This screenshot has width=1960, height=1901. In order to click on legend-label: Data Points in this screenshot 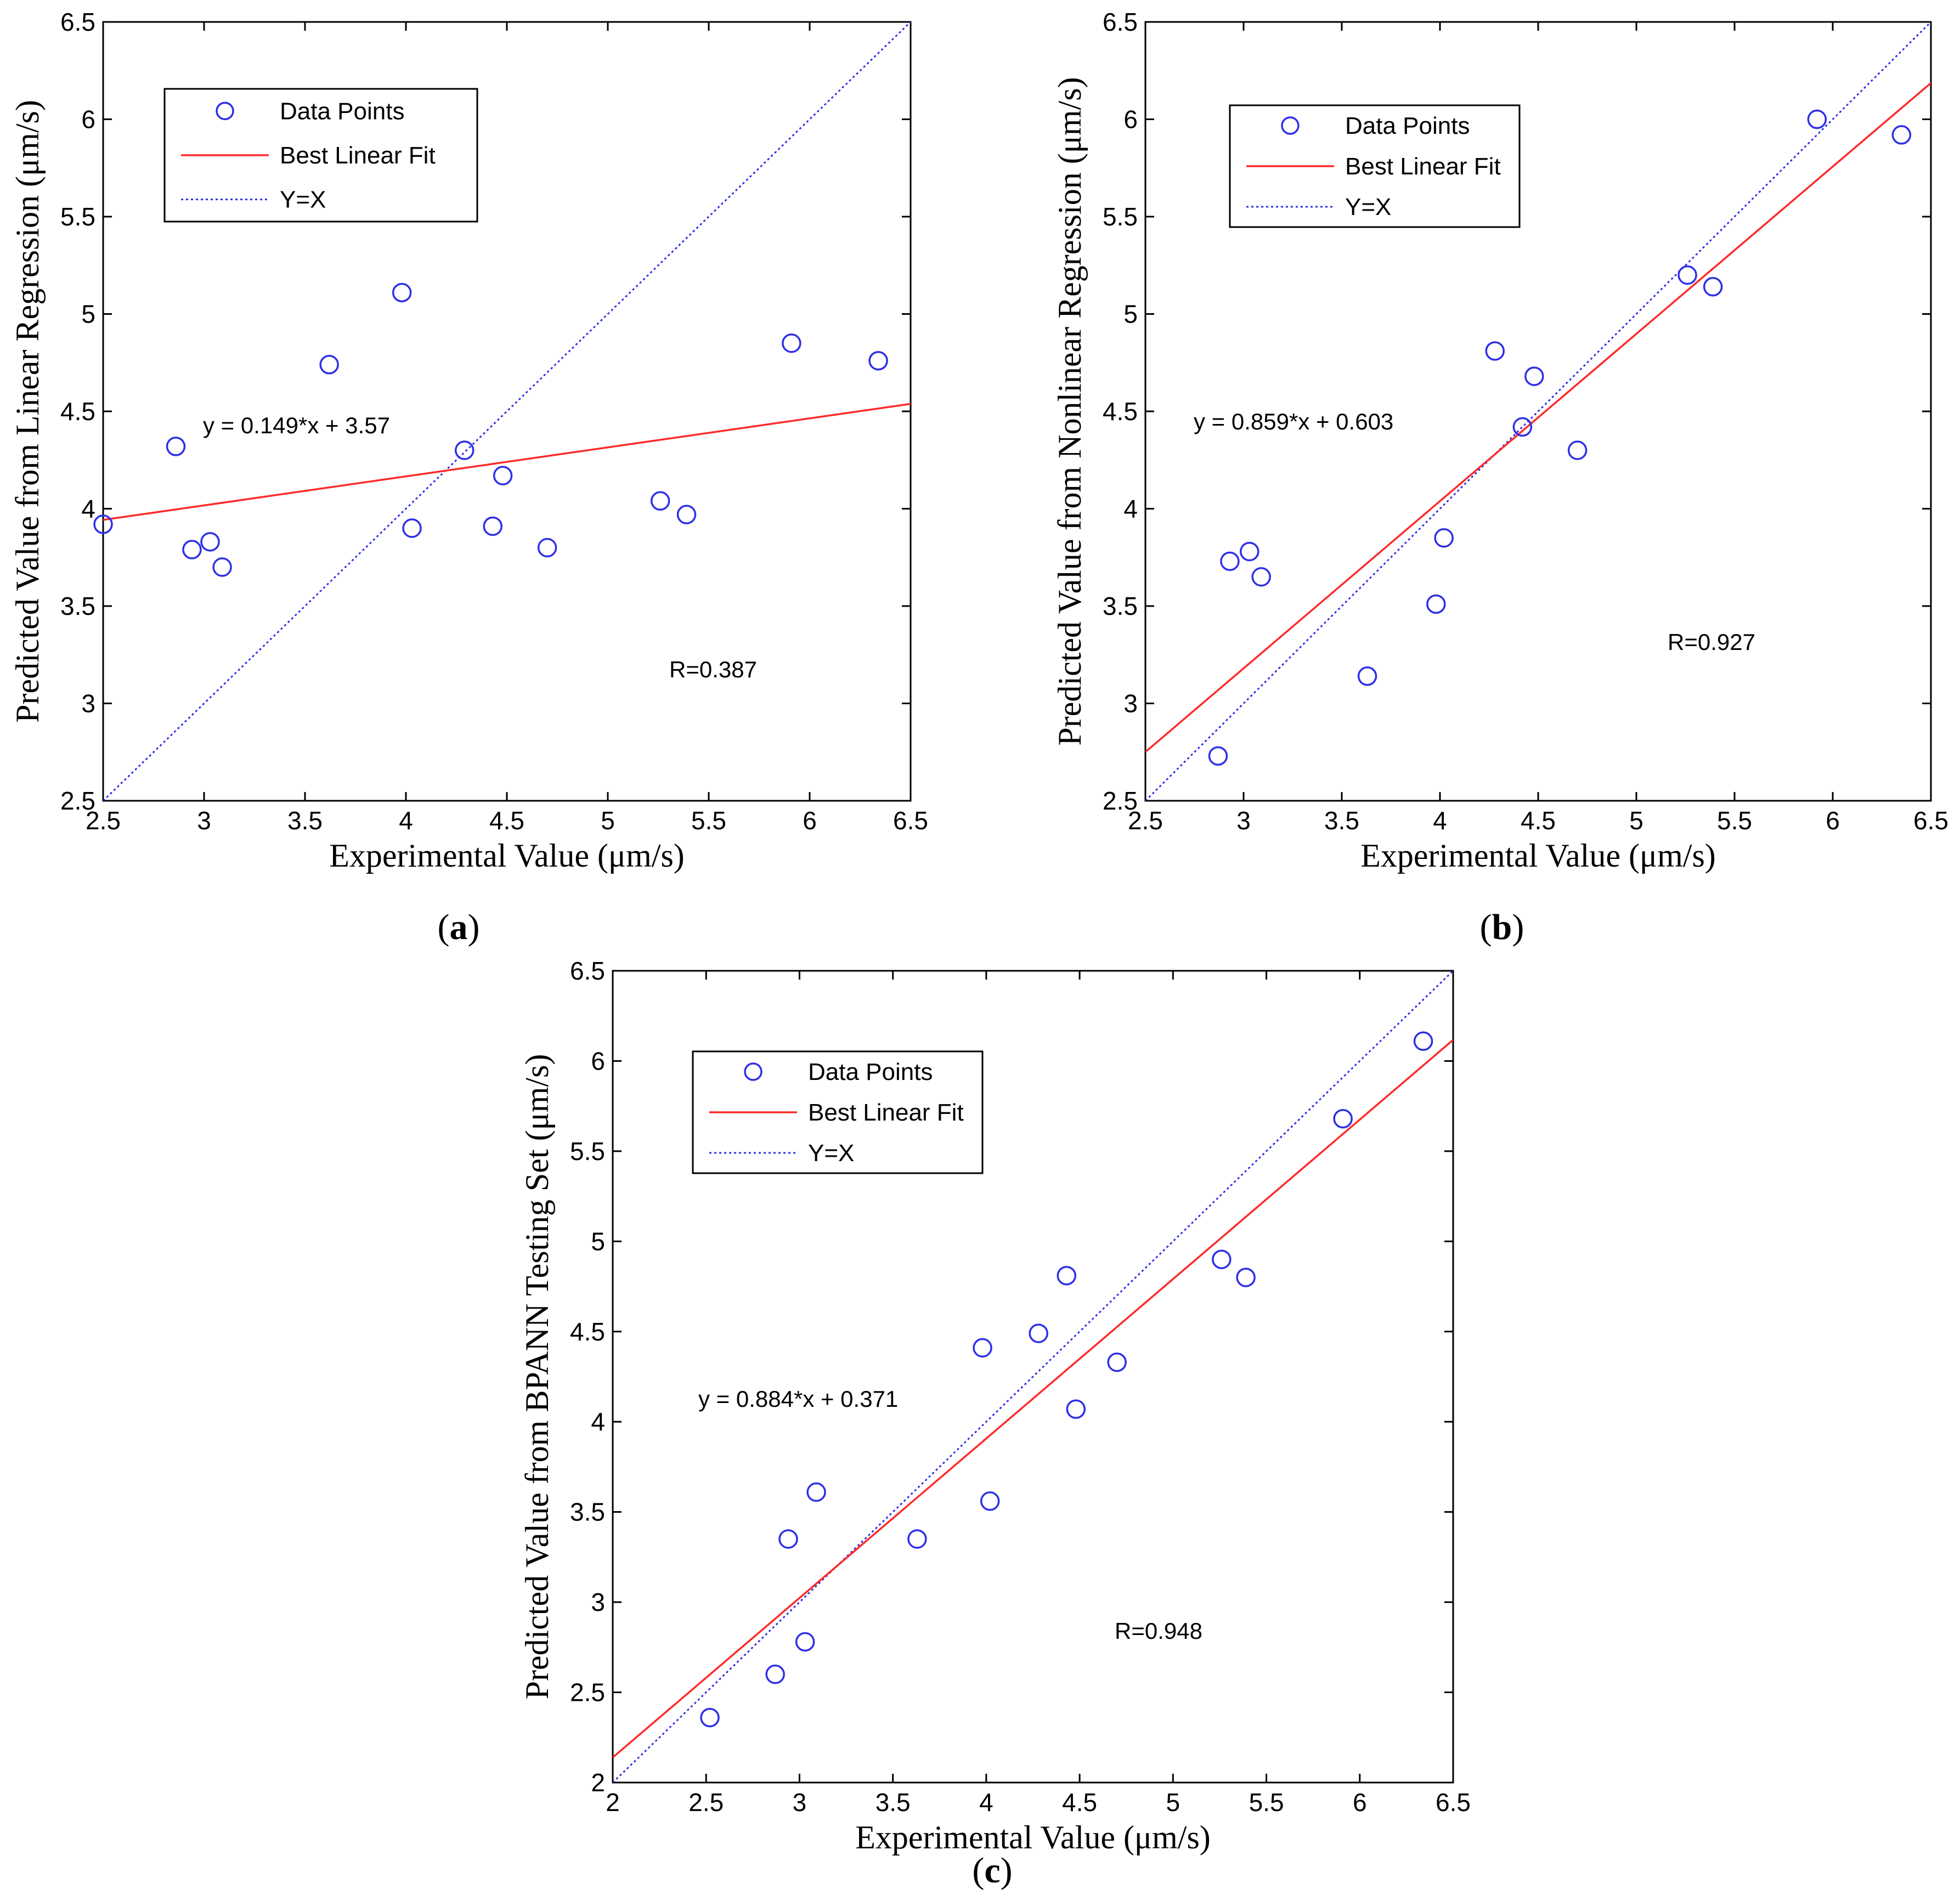, I will do `click(342, 111)`.